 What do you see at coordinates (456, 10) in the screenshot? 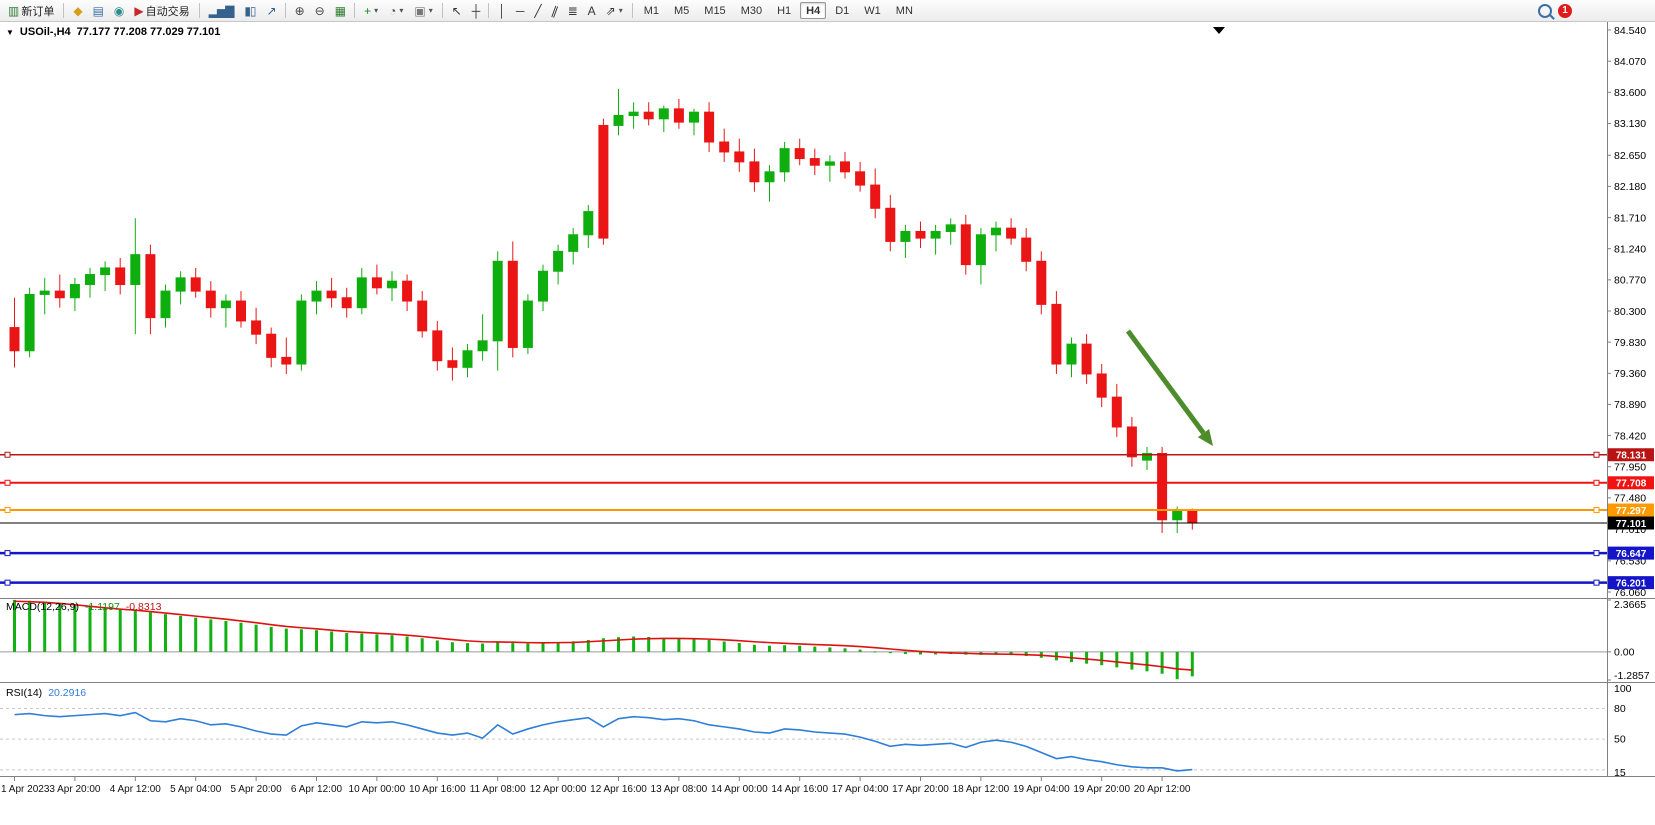
I see `cursor-button: ↖` at bounding box center [456, 10].